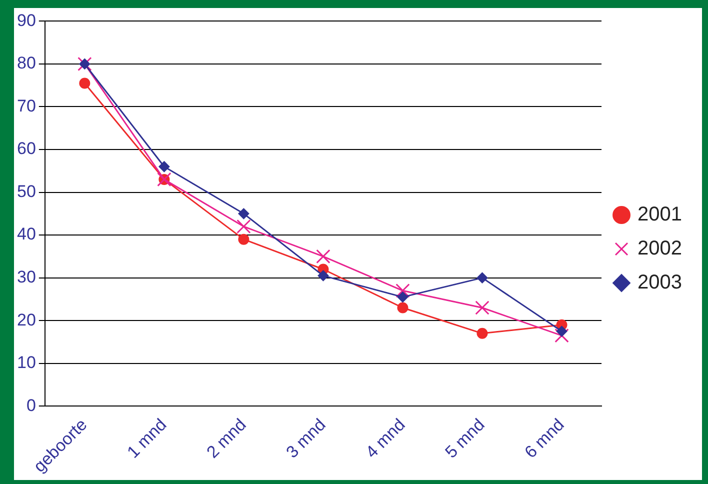 The height and width of the screenshot is (484, 708). What do you see at coordinates (660, 249) in the screenshot?
I see `legend-label: 2002` at bounding box center [660, 249].